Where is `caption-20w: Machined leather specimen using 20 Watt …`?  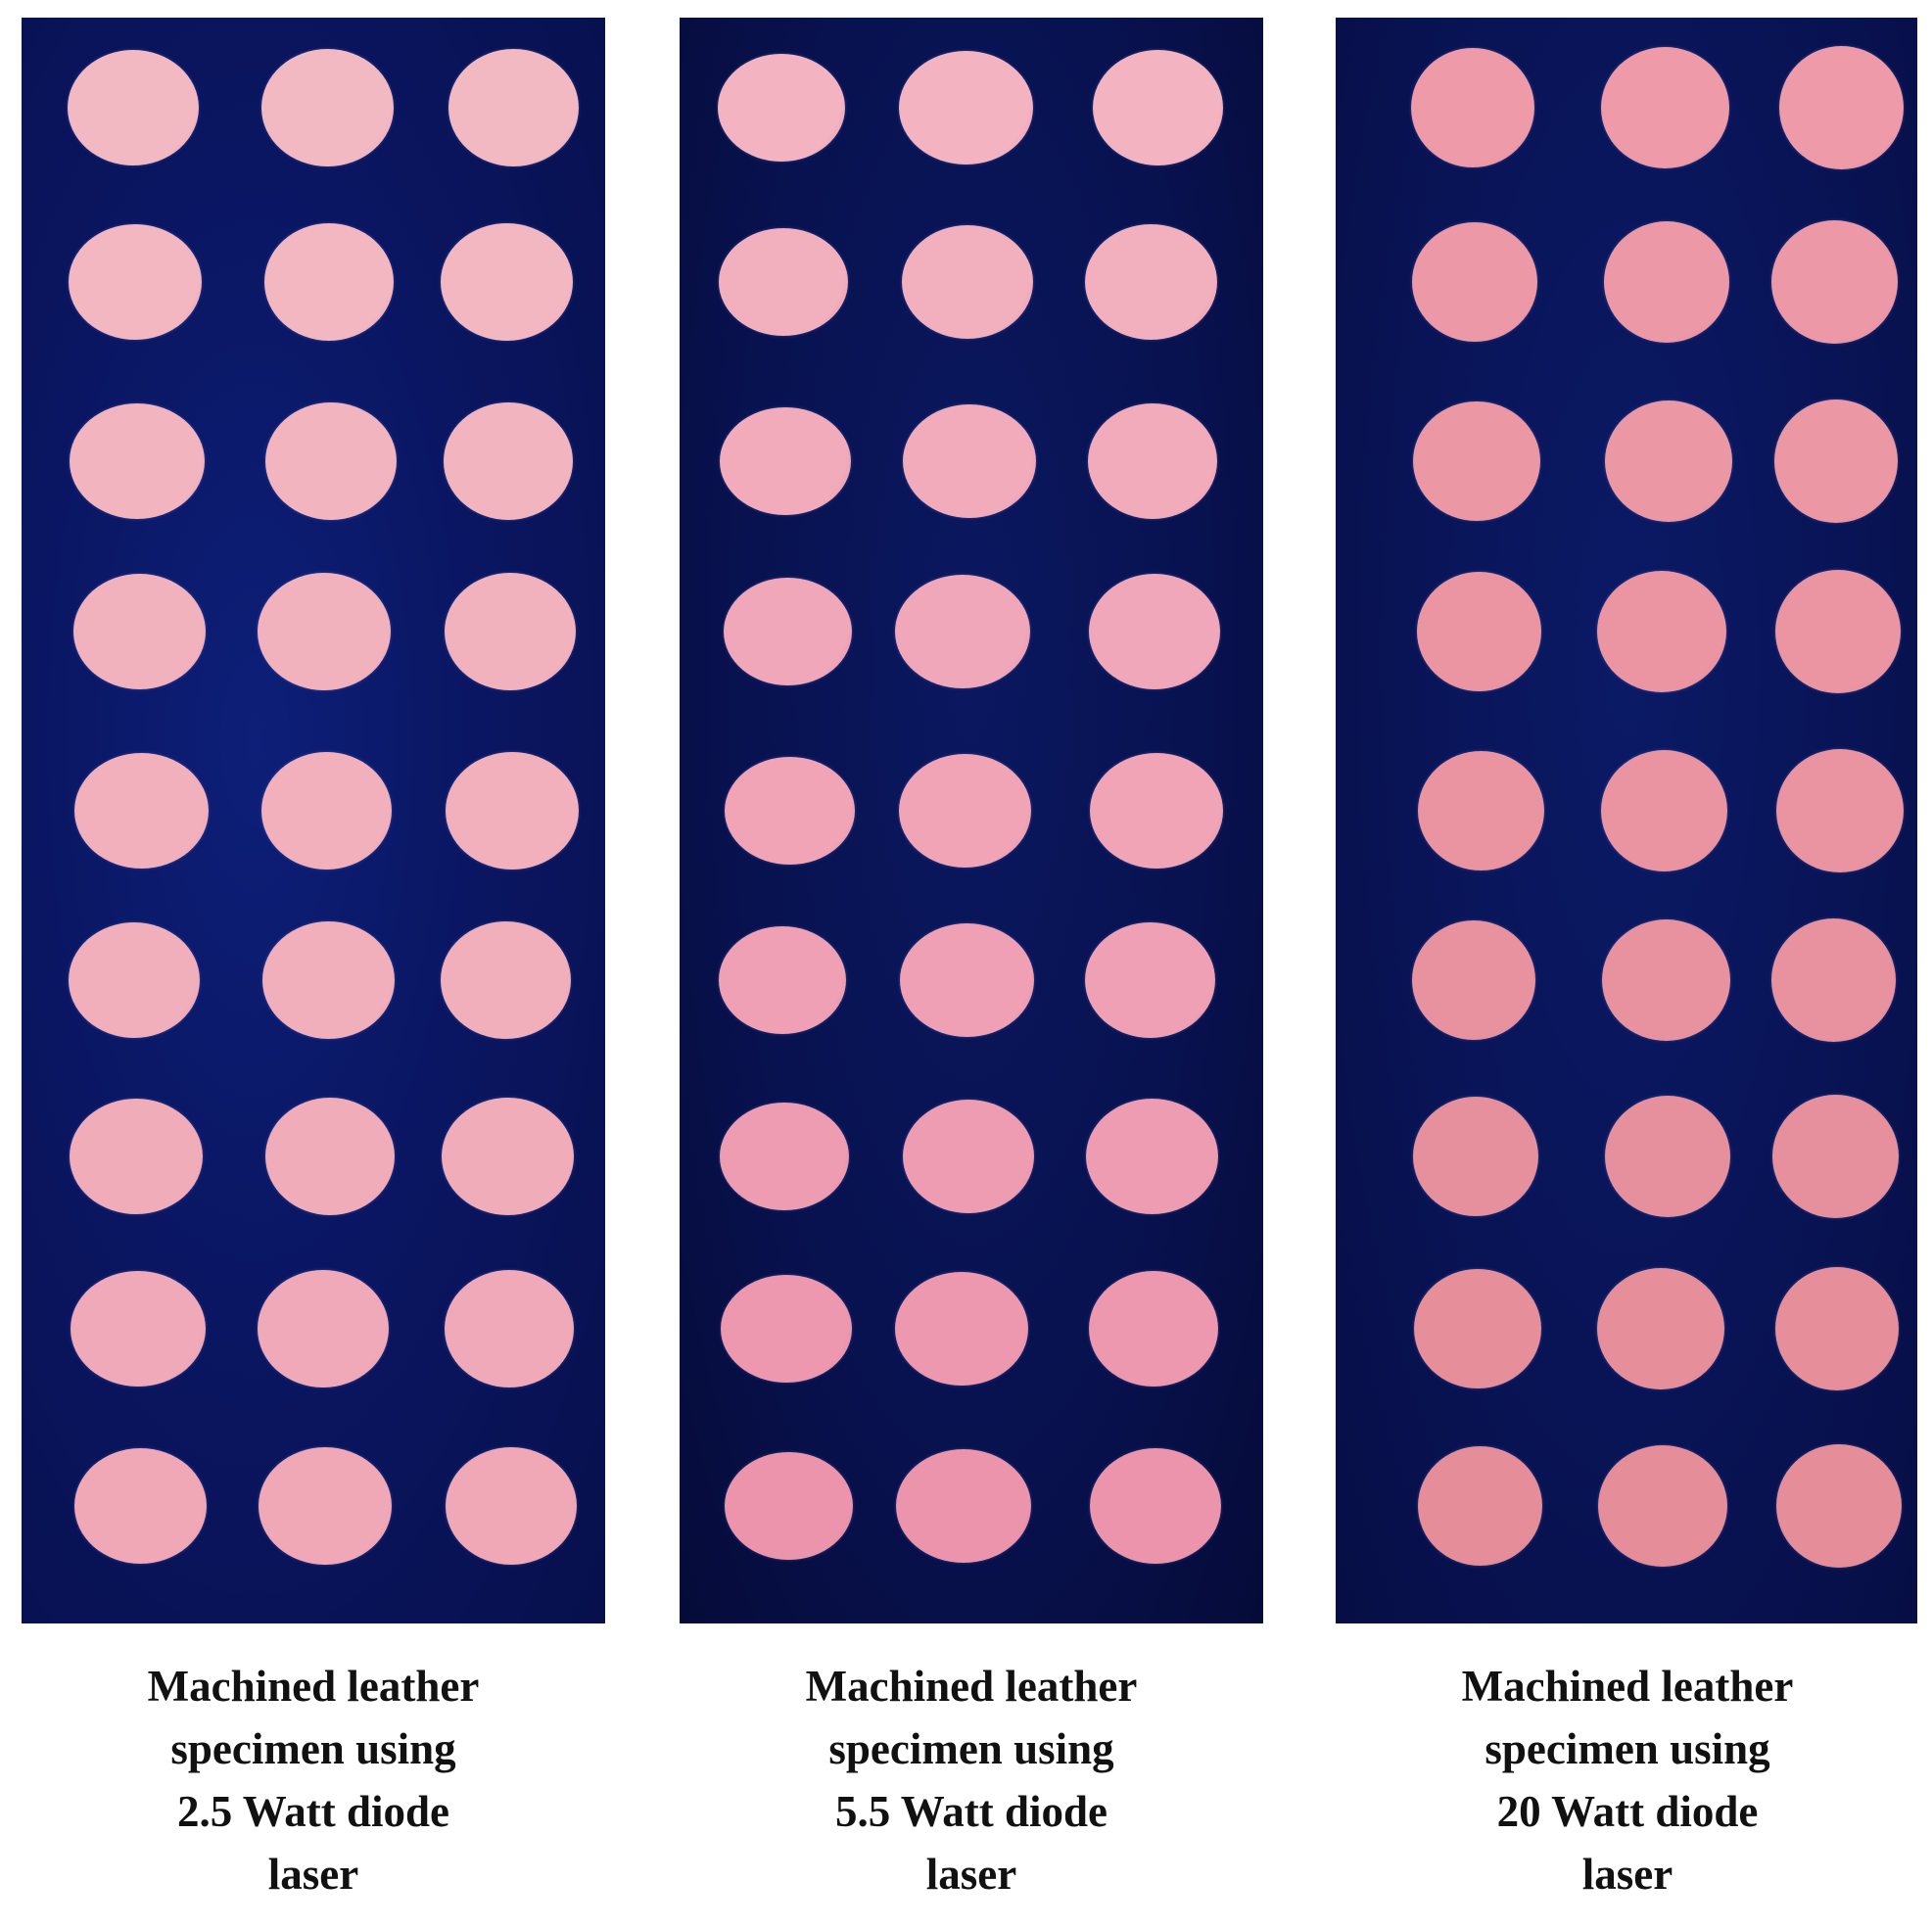 caption-20w: Machined leather specimen using 20 Watt … is located at coordinates (1628, 1780).